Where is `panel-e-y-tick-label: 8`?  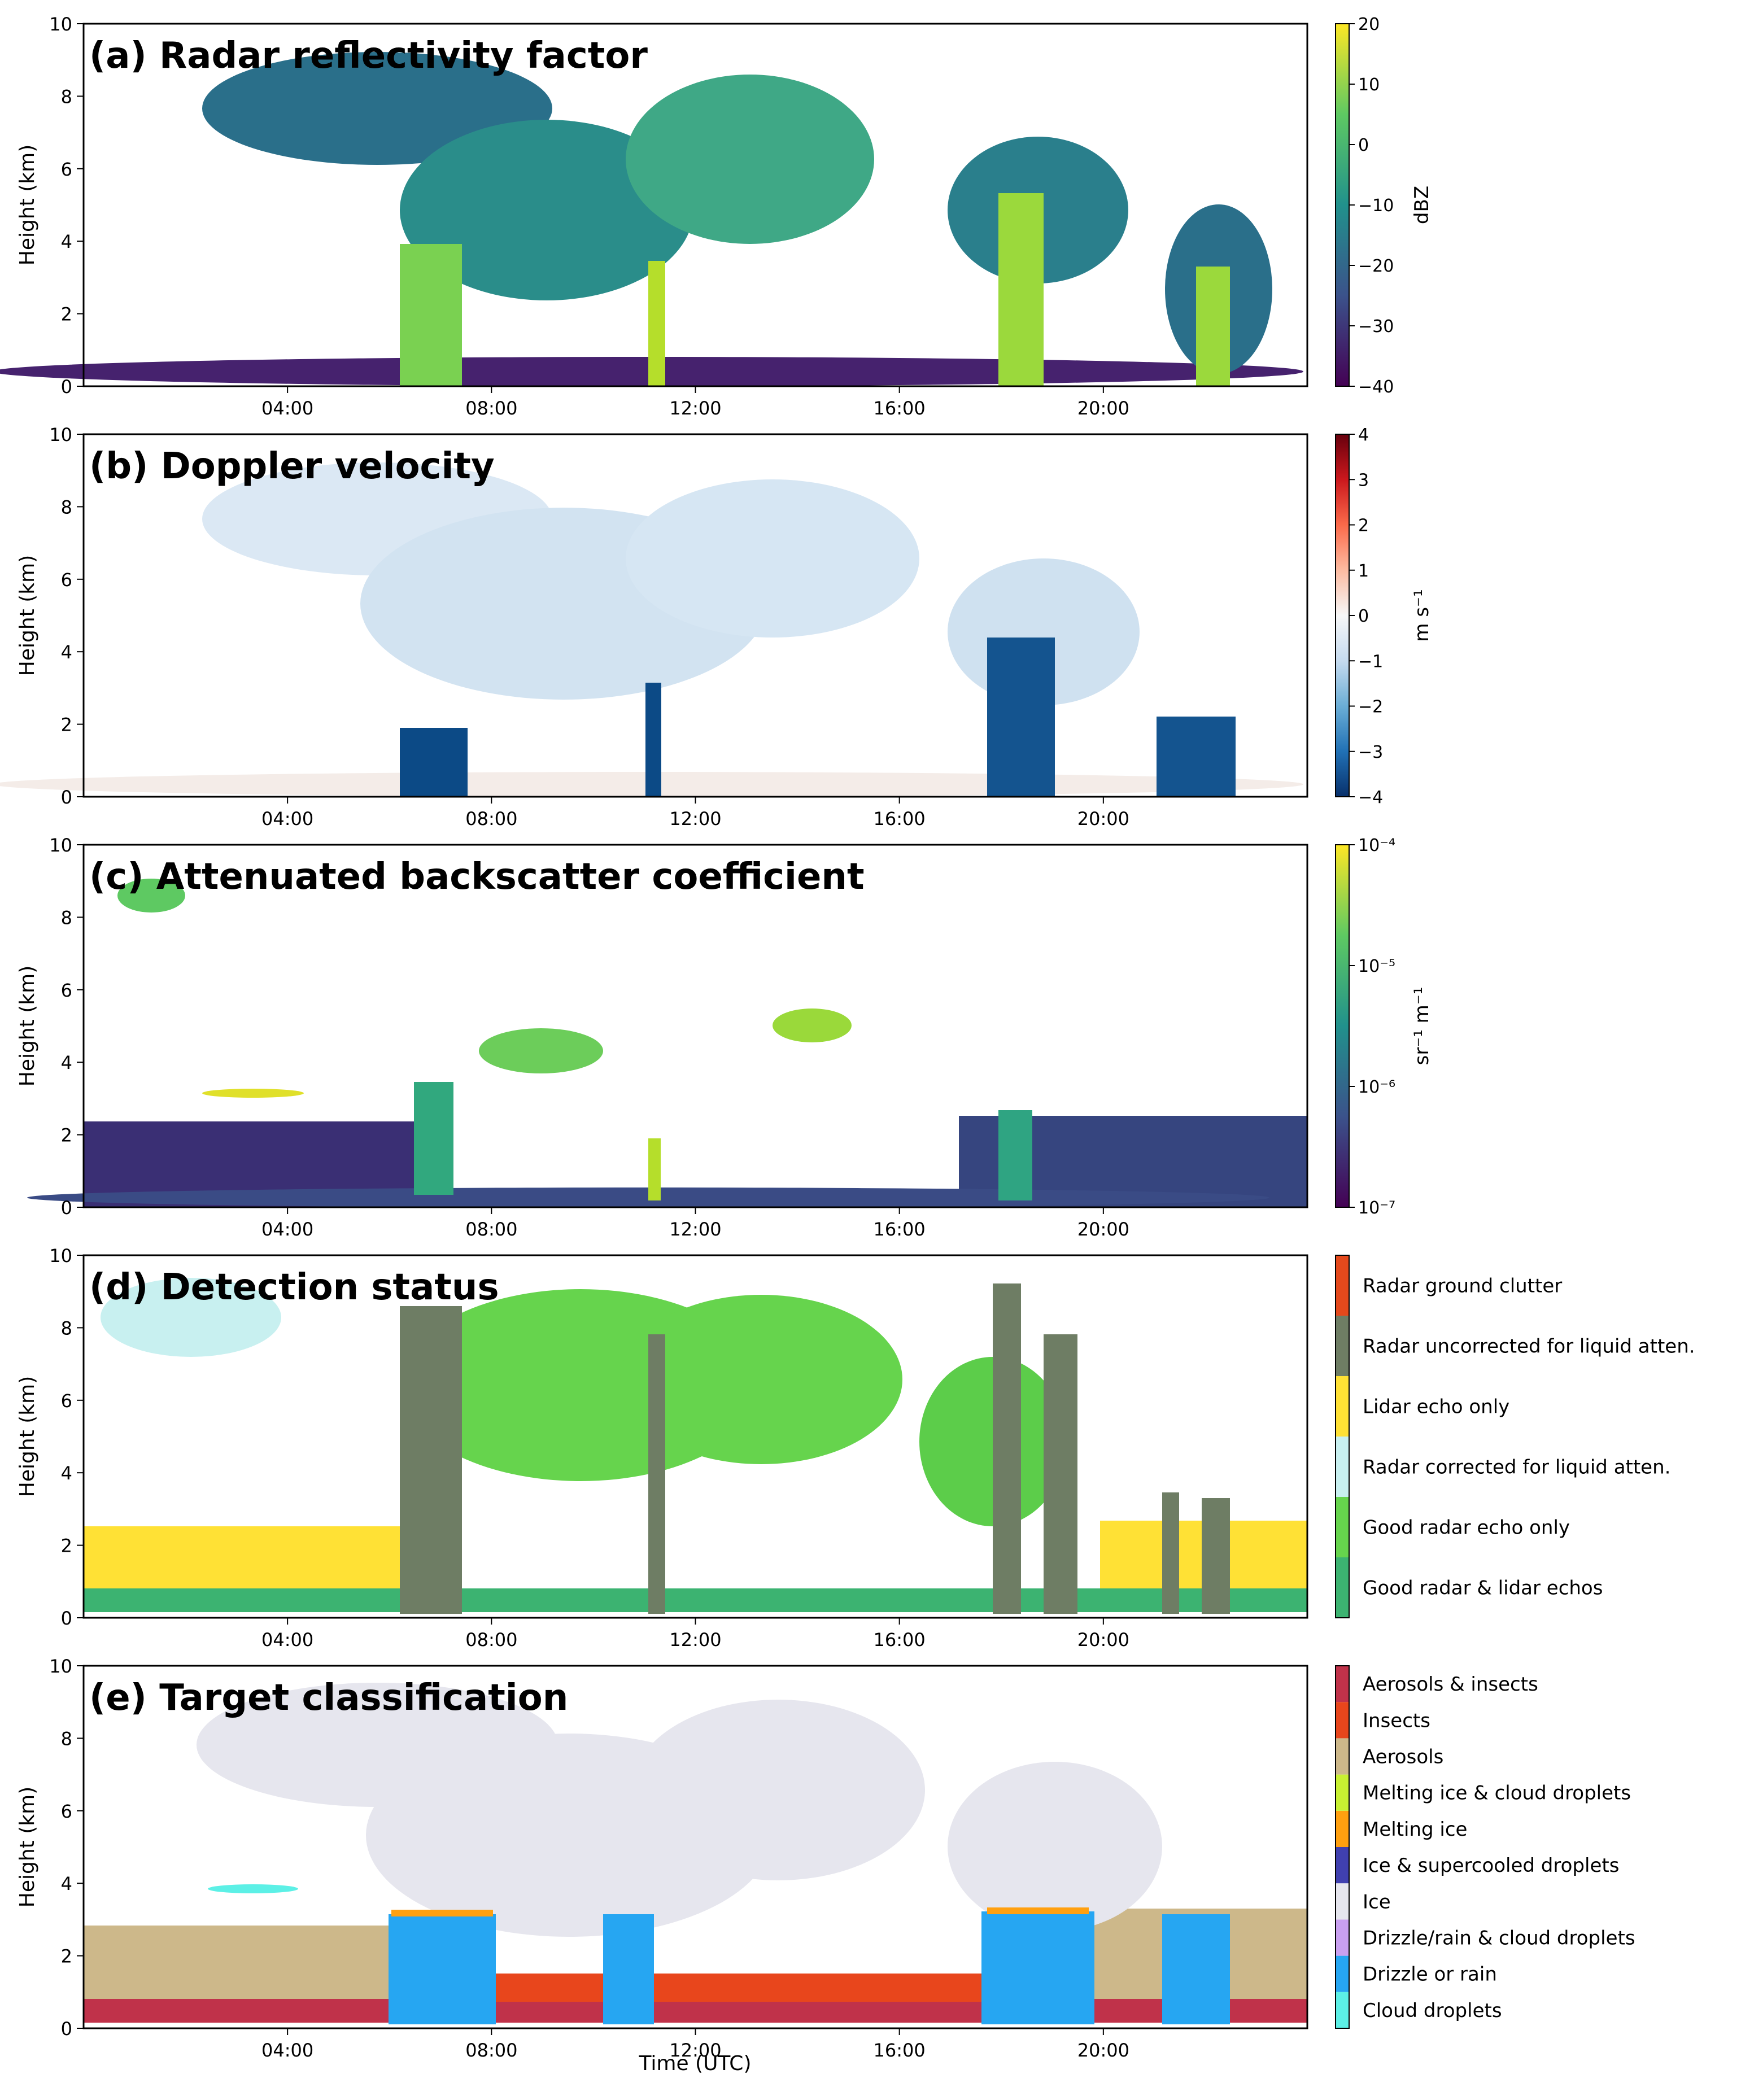
panel-e-y-tick-label: 8 is located at coordinates (66, 1738).